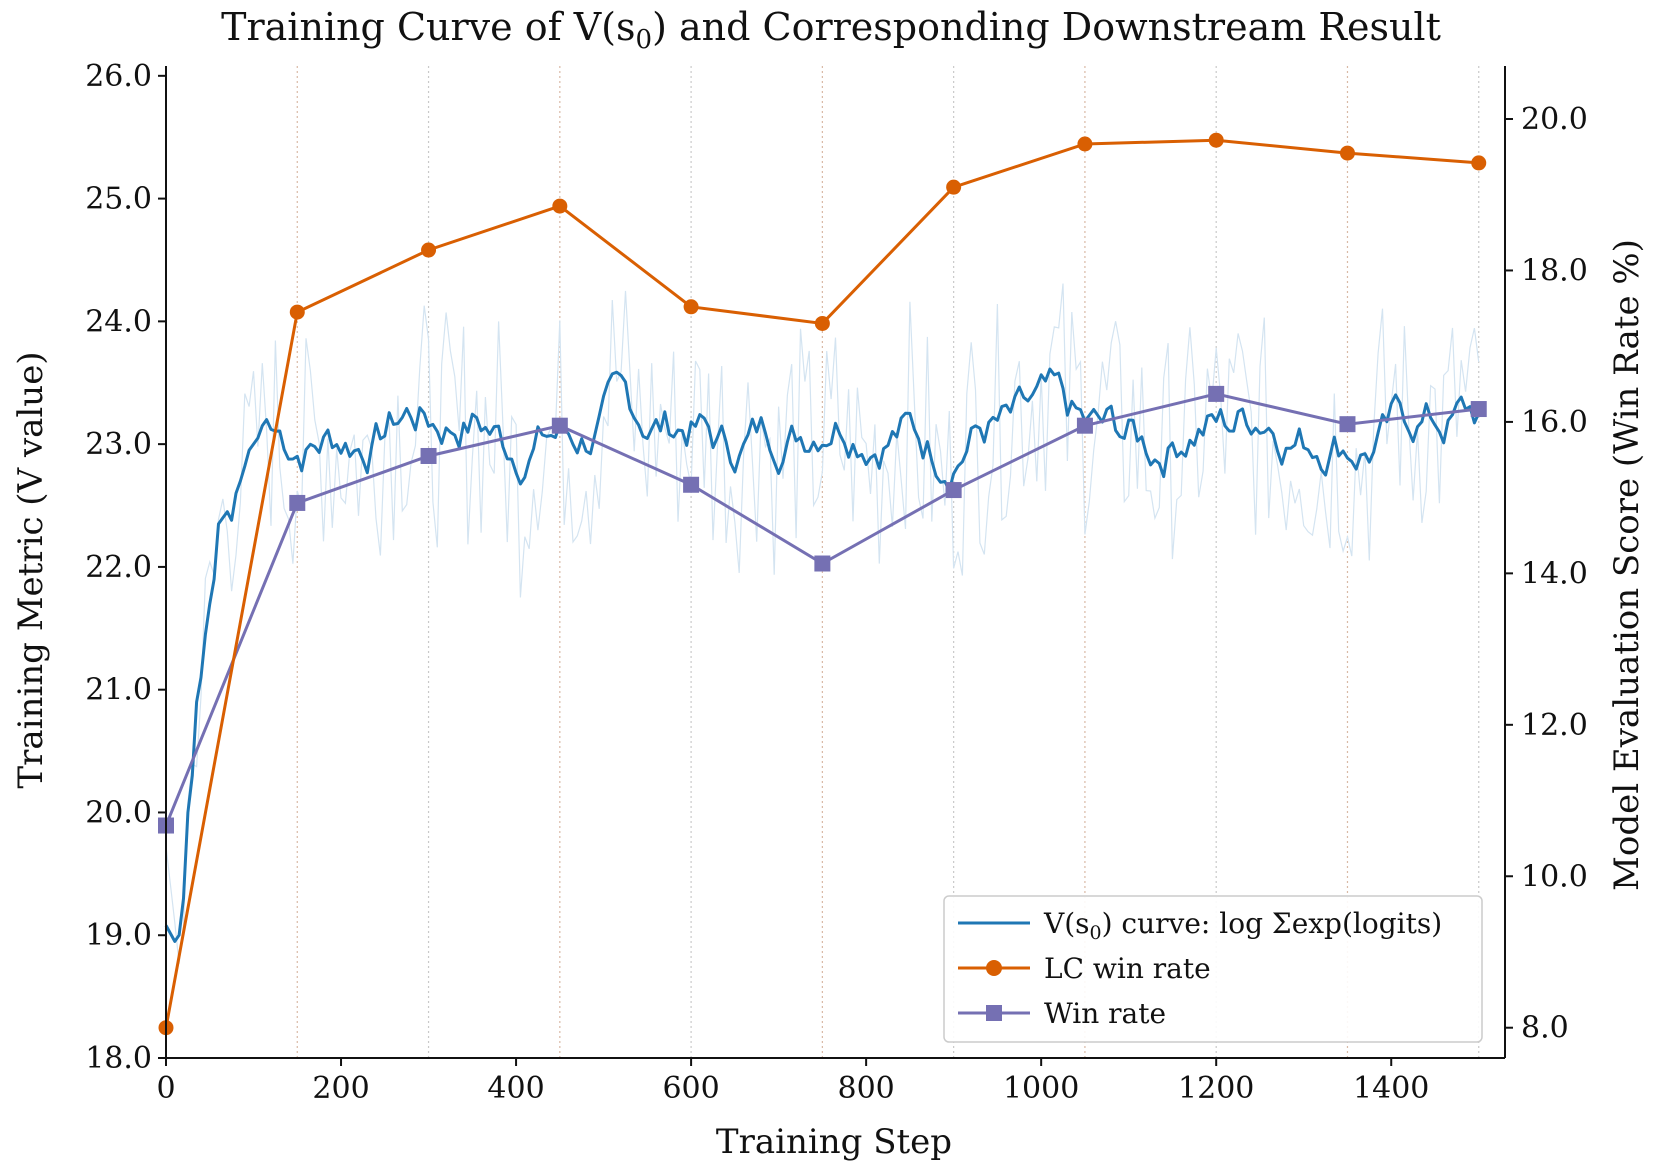 The image size is (1662, 1173). I want to click on legend-lc-swatch-marker, so click(994, 968).